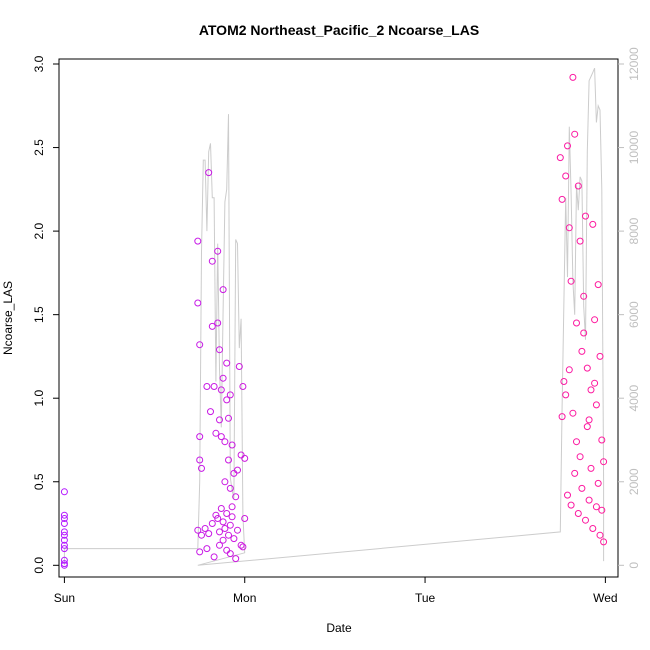 The height and width of the screenshot is (650, 650). I want to click on right-tick-label: 8000, so click(634, 230).